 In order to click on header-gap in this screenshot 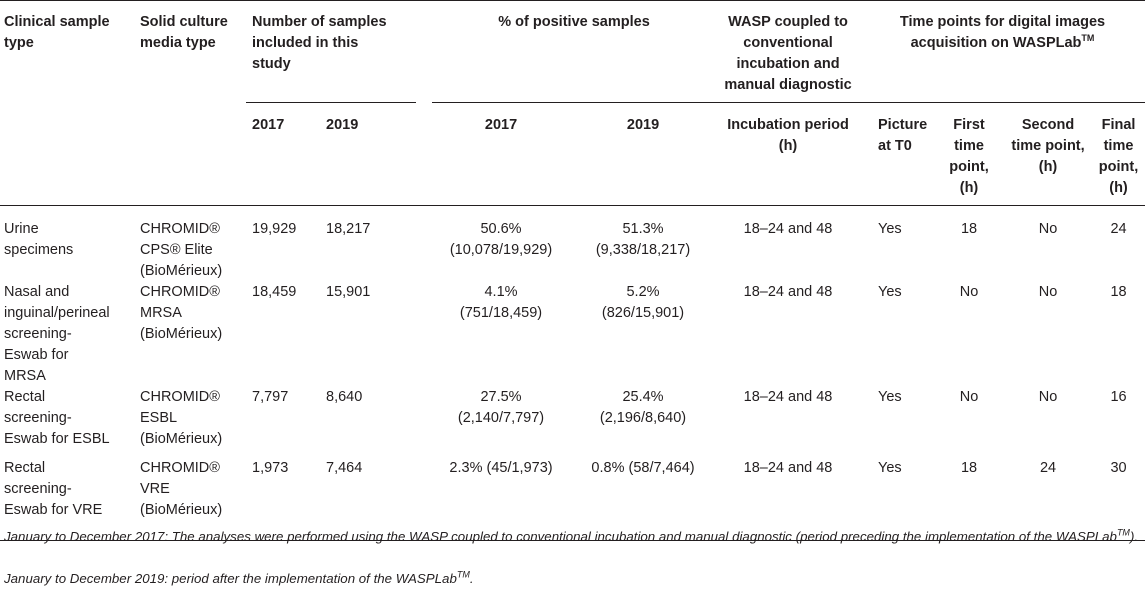, I will do `click(424, 51)`.